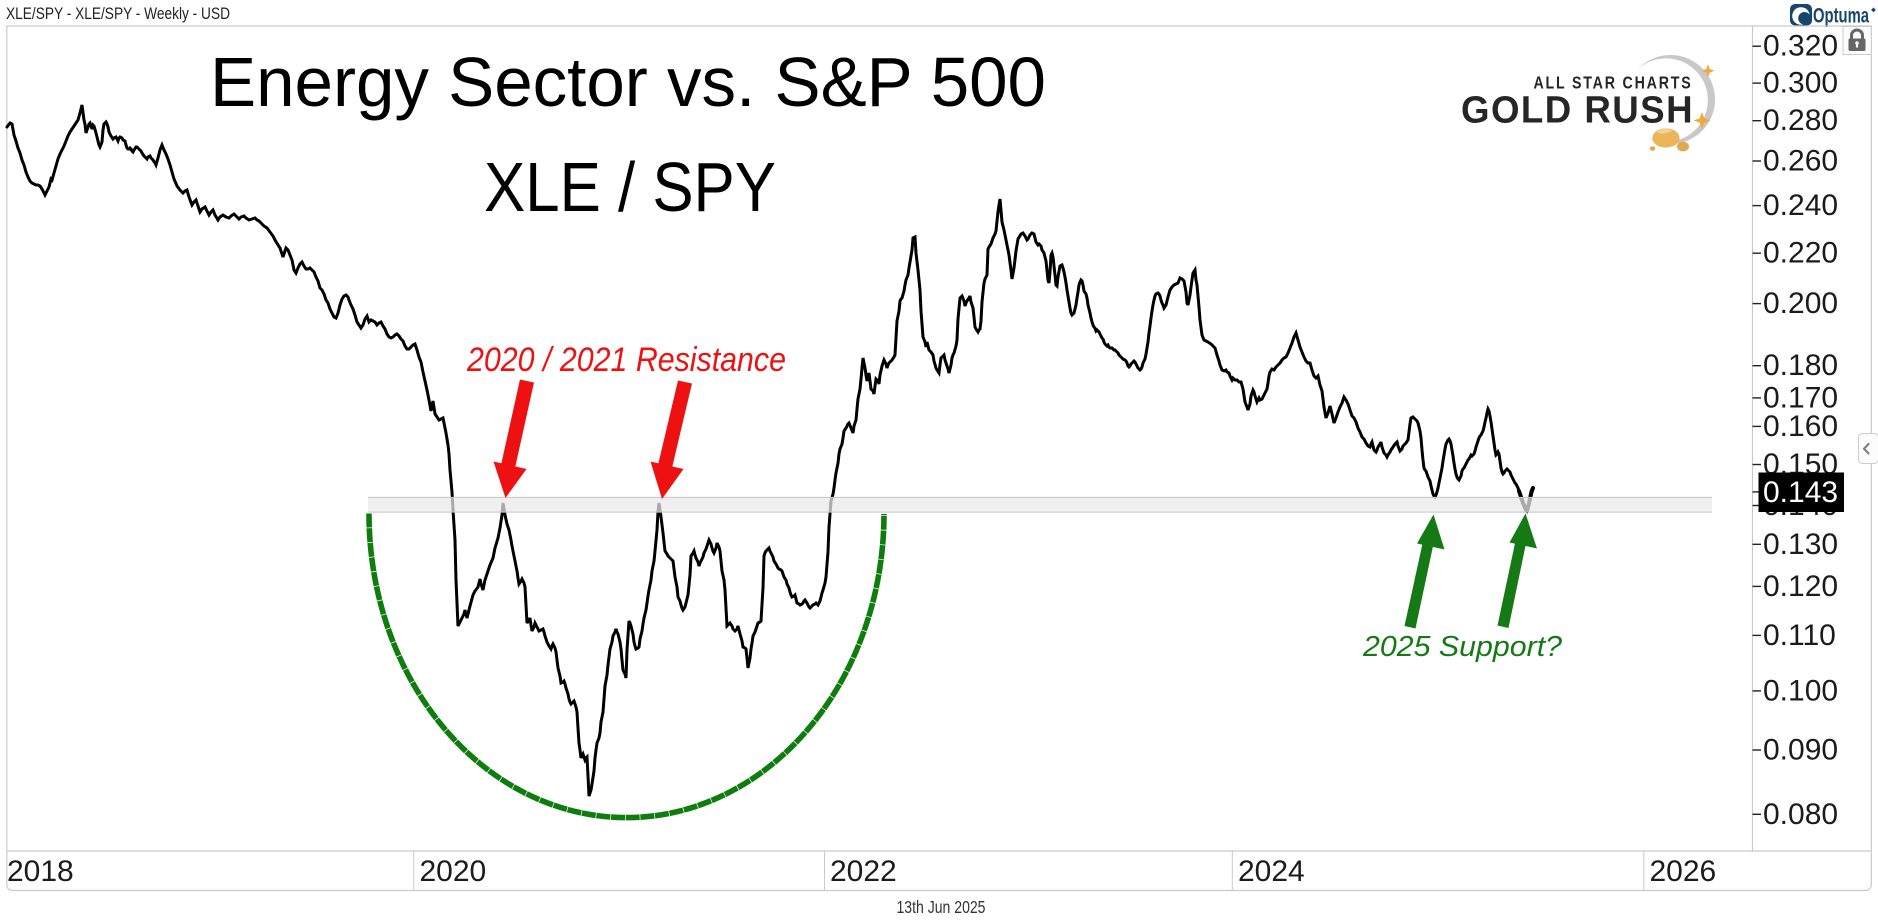  I want to click on svg-text: 0.320, so click(1800, 46).